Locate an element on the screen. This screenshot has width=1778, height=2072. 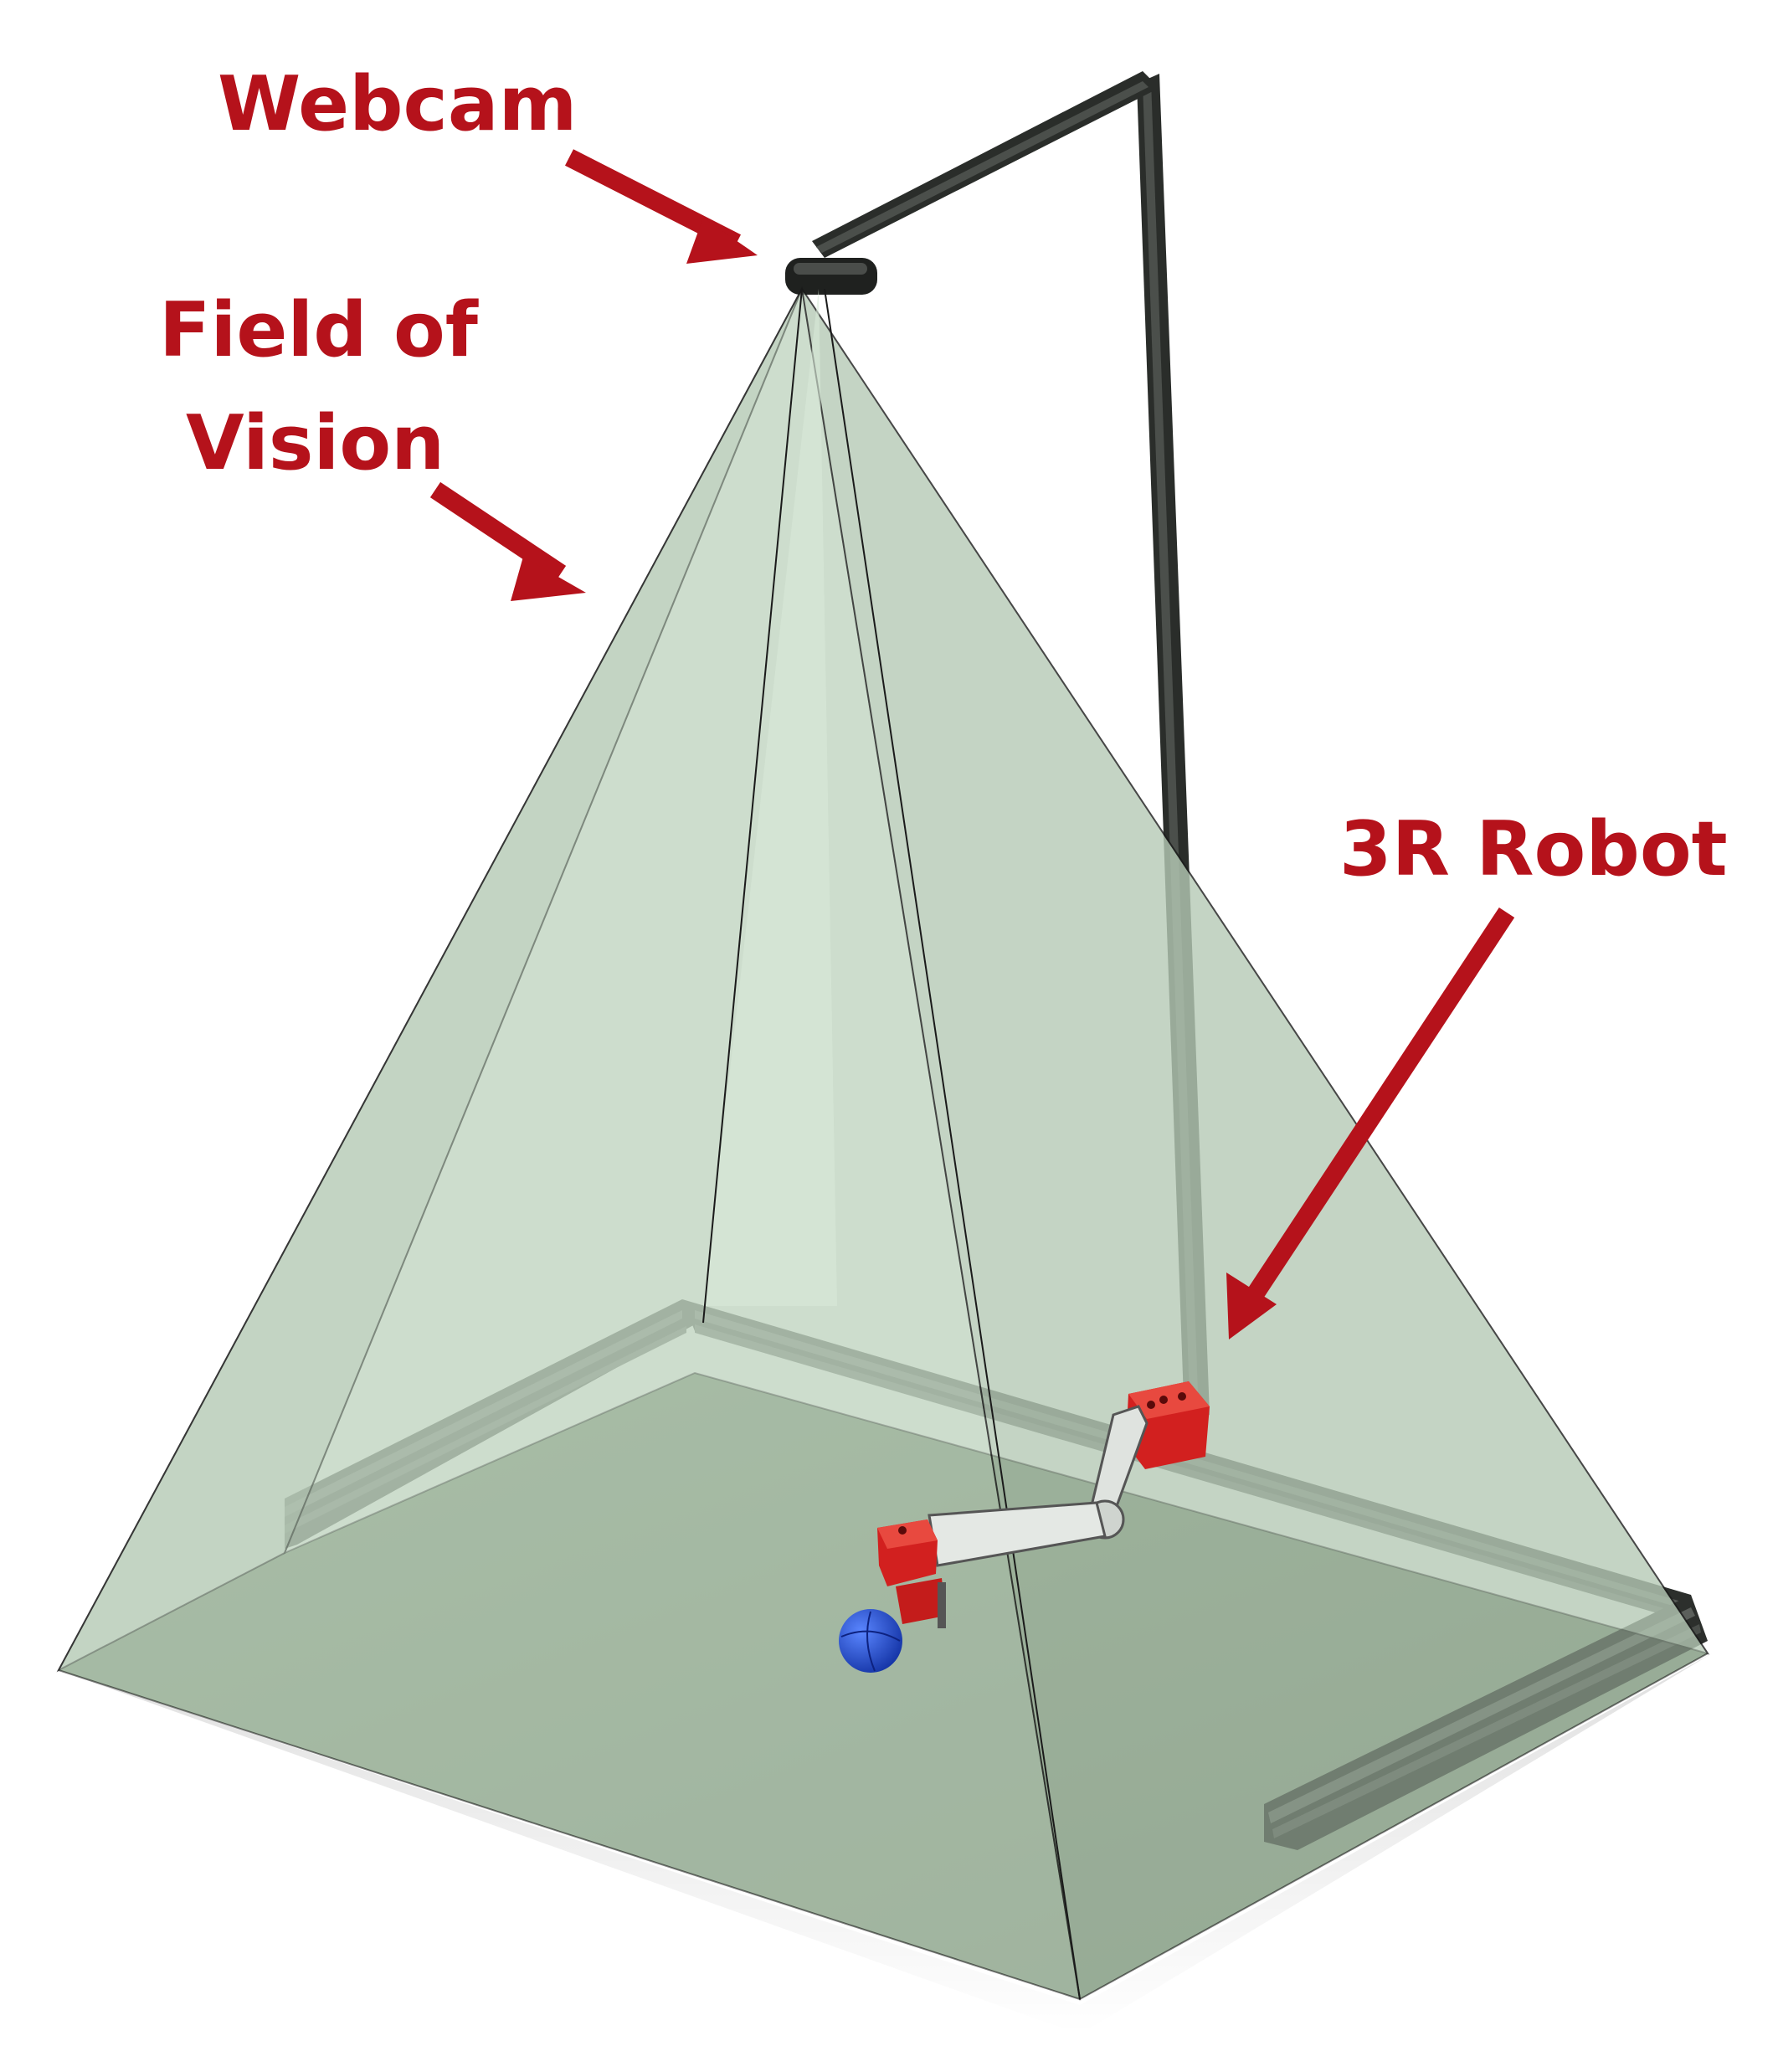
robot-arrow-icon is located at coordinates (1370, 1123).